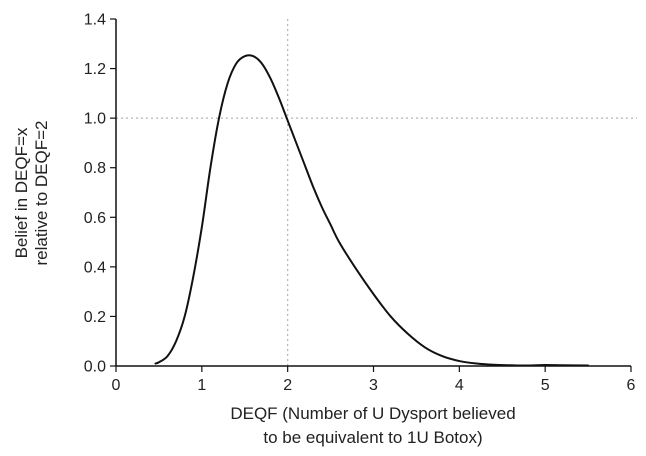 This screenshot has width=646, height=456. What do you see at coordinates (545, 385) in the screenshot?
I see `x-tick-label: 5` at bounding box center [545, 385].